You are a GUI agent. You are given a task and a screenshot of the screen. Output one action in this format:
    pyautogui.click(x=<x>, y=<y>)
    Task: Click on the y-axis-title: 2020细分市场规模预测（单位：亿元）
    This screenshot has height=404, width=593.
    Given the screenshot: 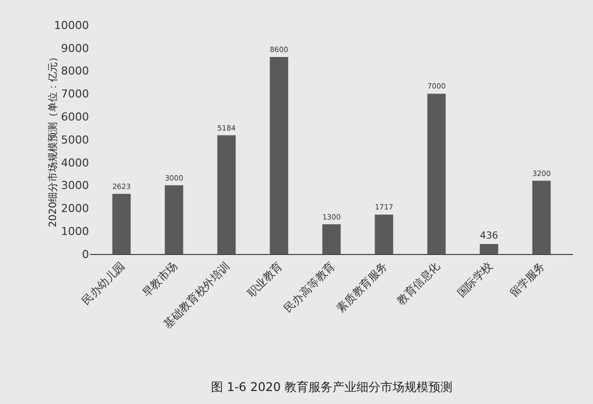 What is the action you would take?
    pyautogui.click(x=53, y=140)
    